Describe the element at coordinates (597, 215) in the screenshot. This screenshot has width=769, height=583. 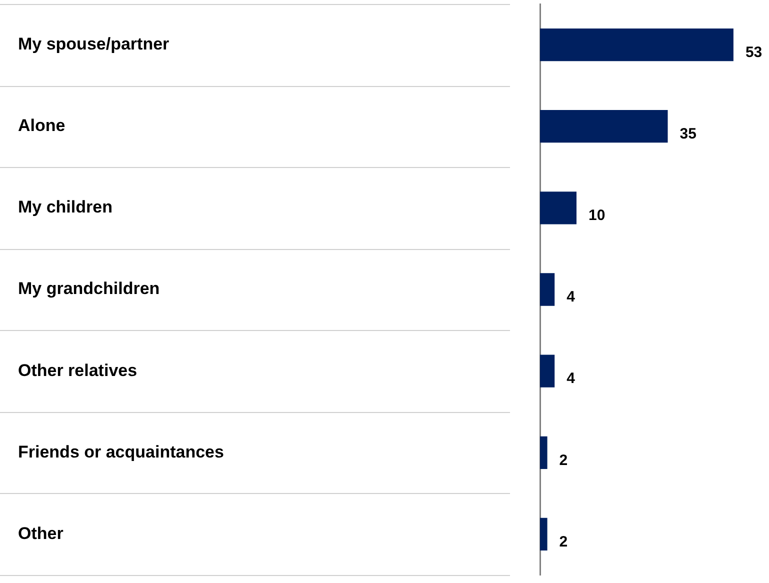
I see `data-label: 10` at that location.